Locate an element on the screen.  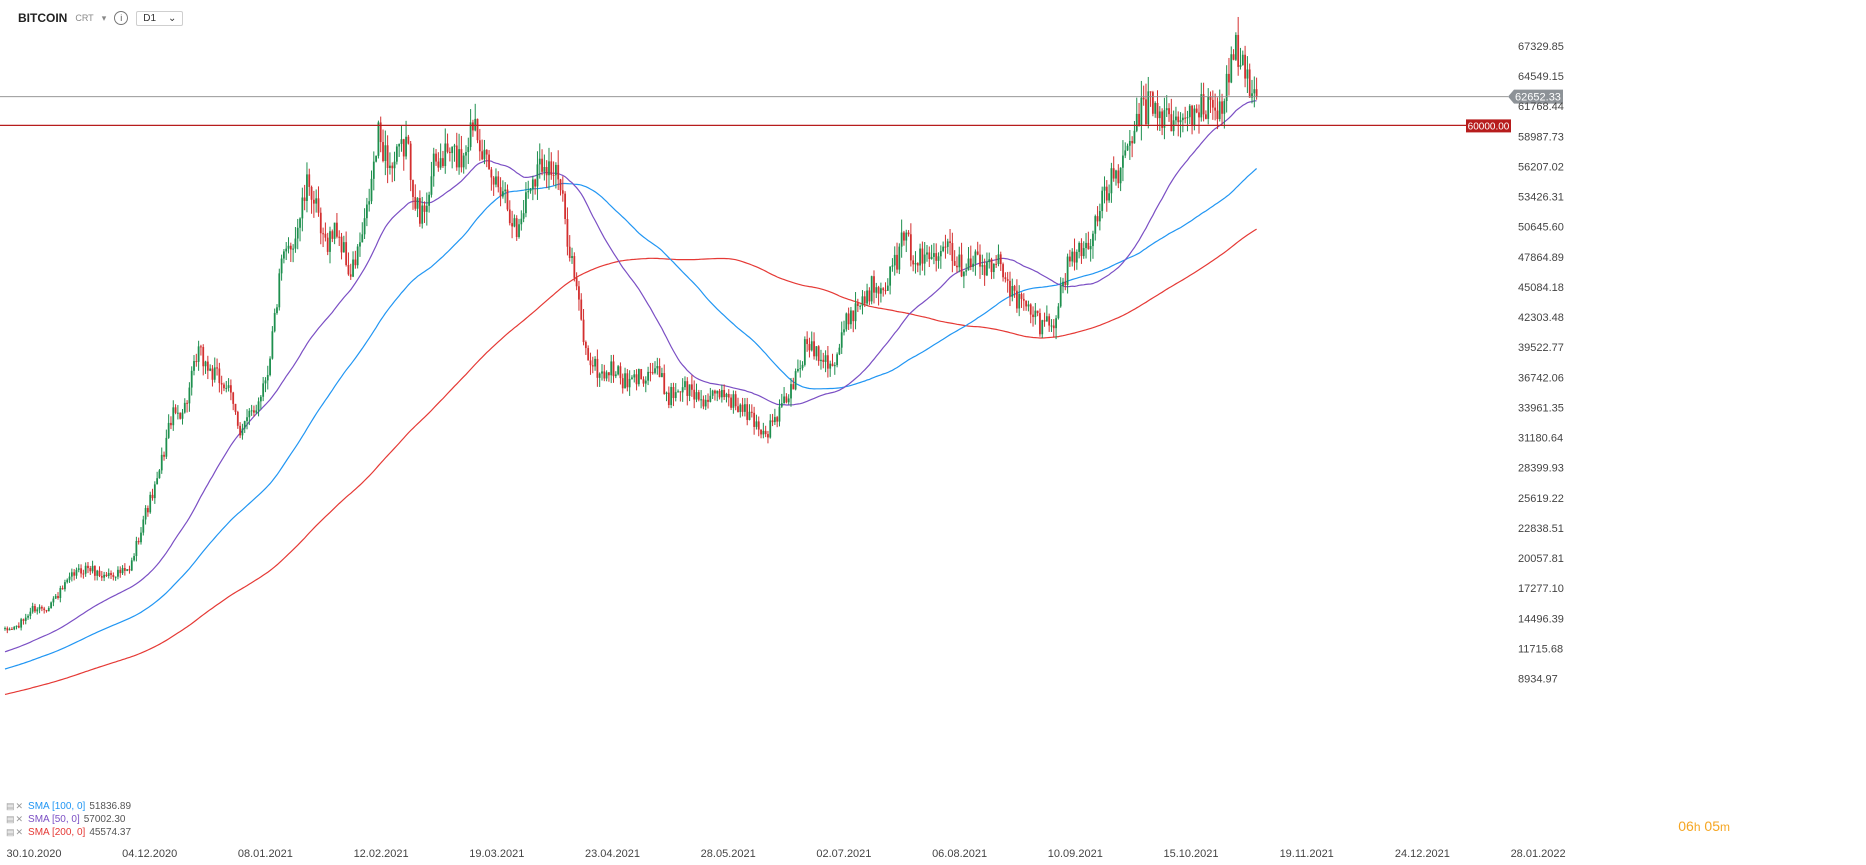
timeframe-select: D1 ⌄ is located at coordinates (160, 18).